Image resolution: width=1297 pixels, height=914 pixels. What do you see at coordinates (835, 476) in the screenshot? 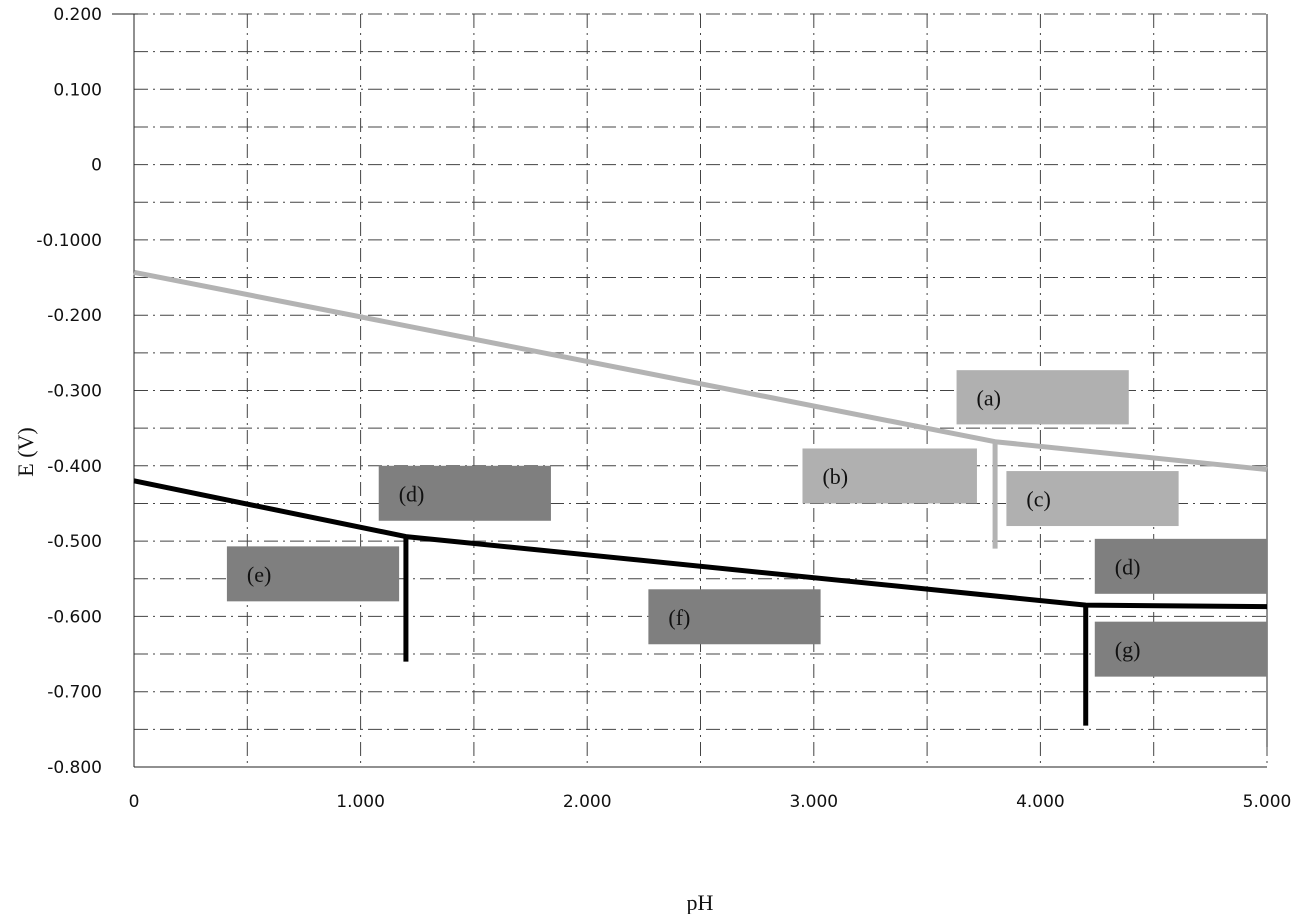
I see `region-label: (b)` at bounding box center [835, 476].